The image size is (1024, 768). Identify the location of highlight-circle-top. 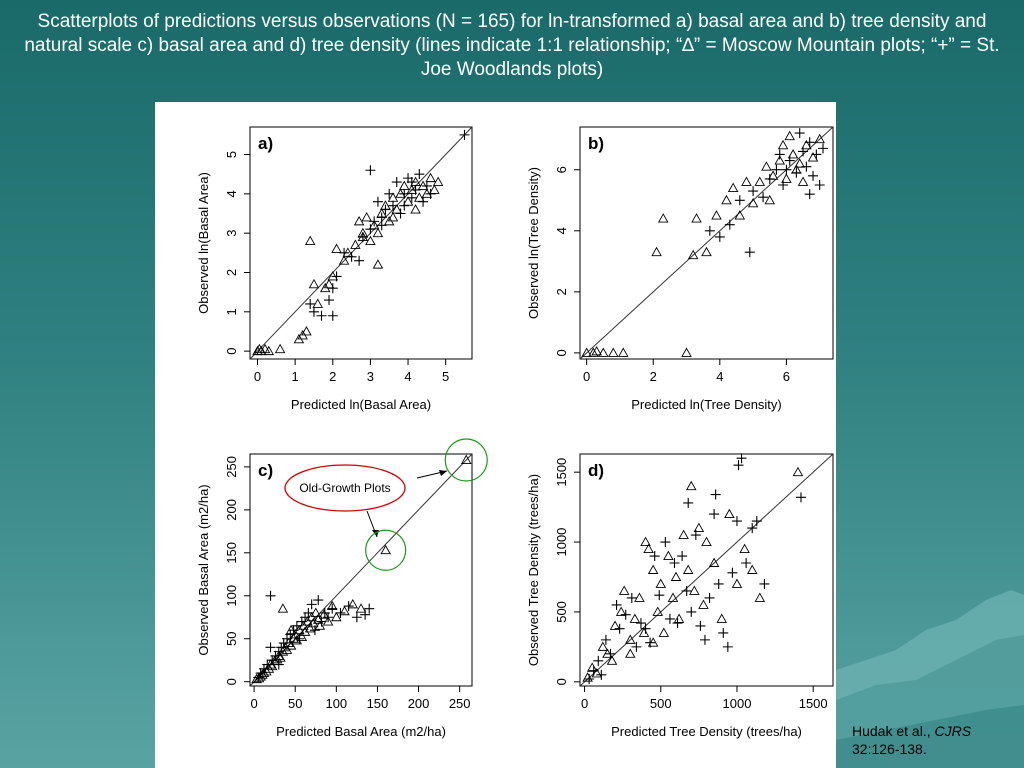
(466, 460).